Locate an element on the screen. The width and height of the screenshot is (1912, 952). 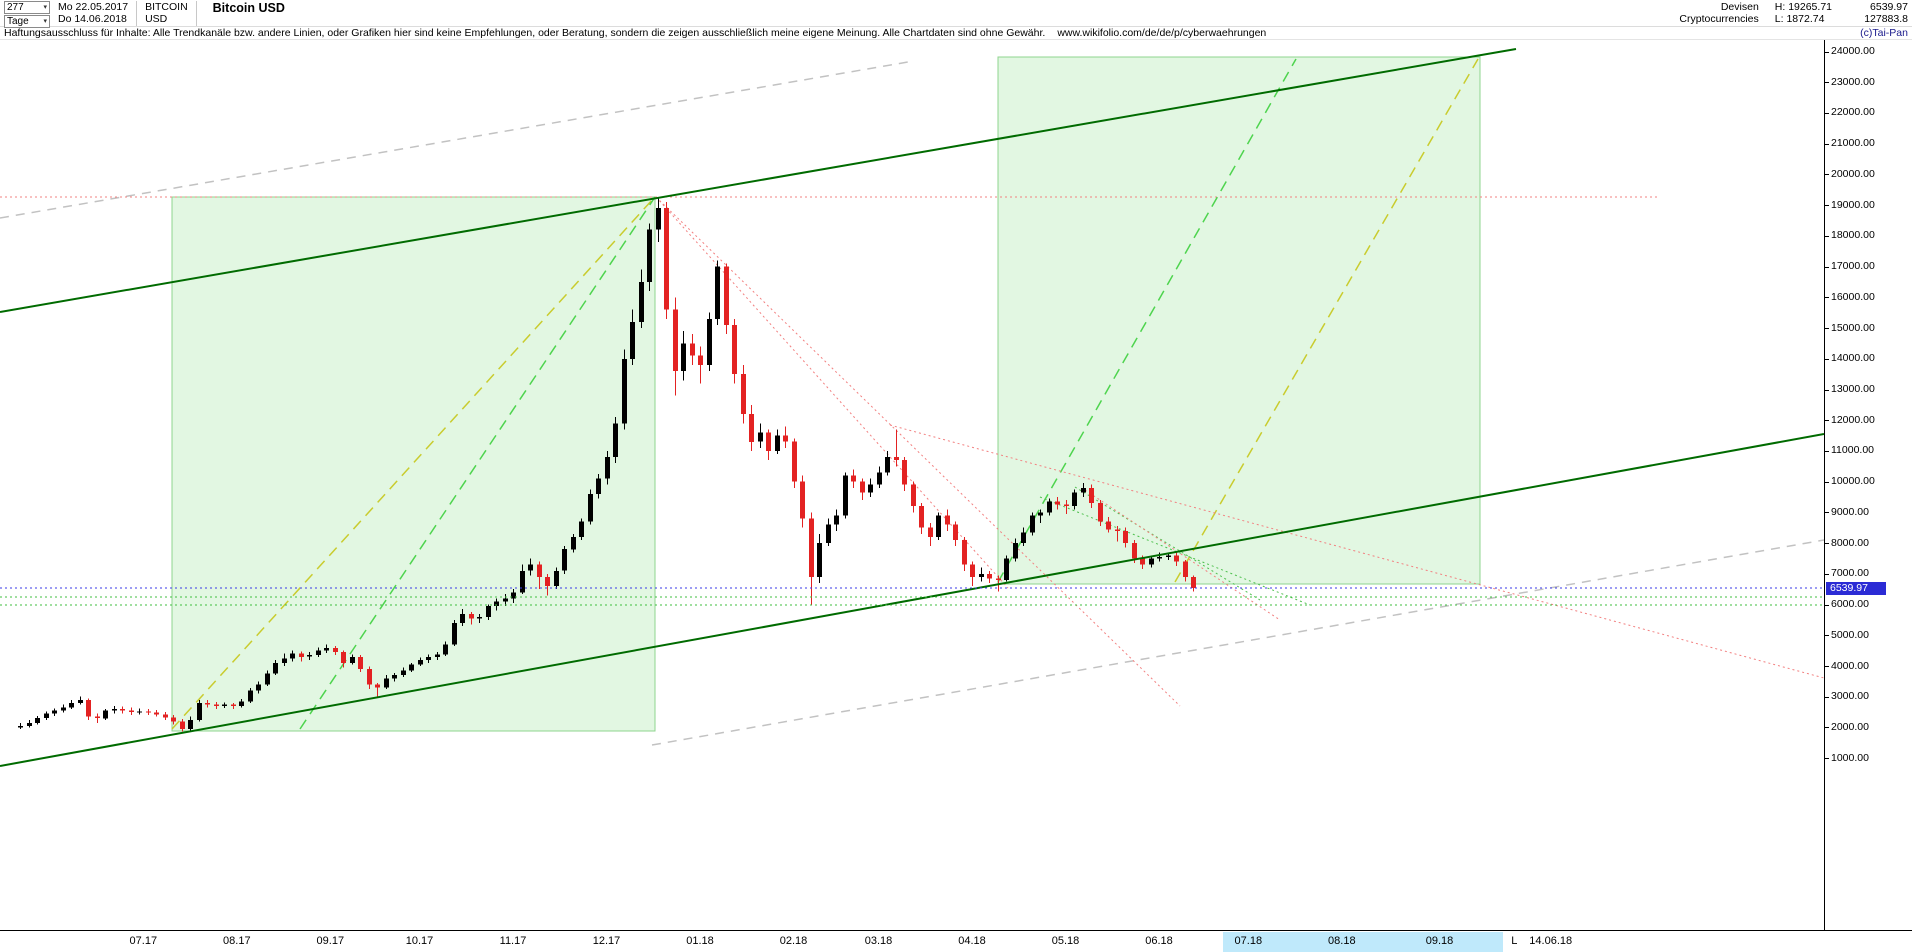
price-axis-label: 3000.00 is located at coordinates (1850, 696).